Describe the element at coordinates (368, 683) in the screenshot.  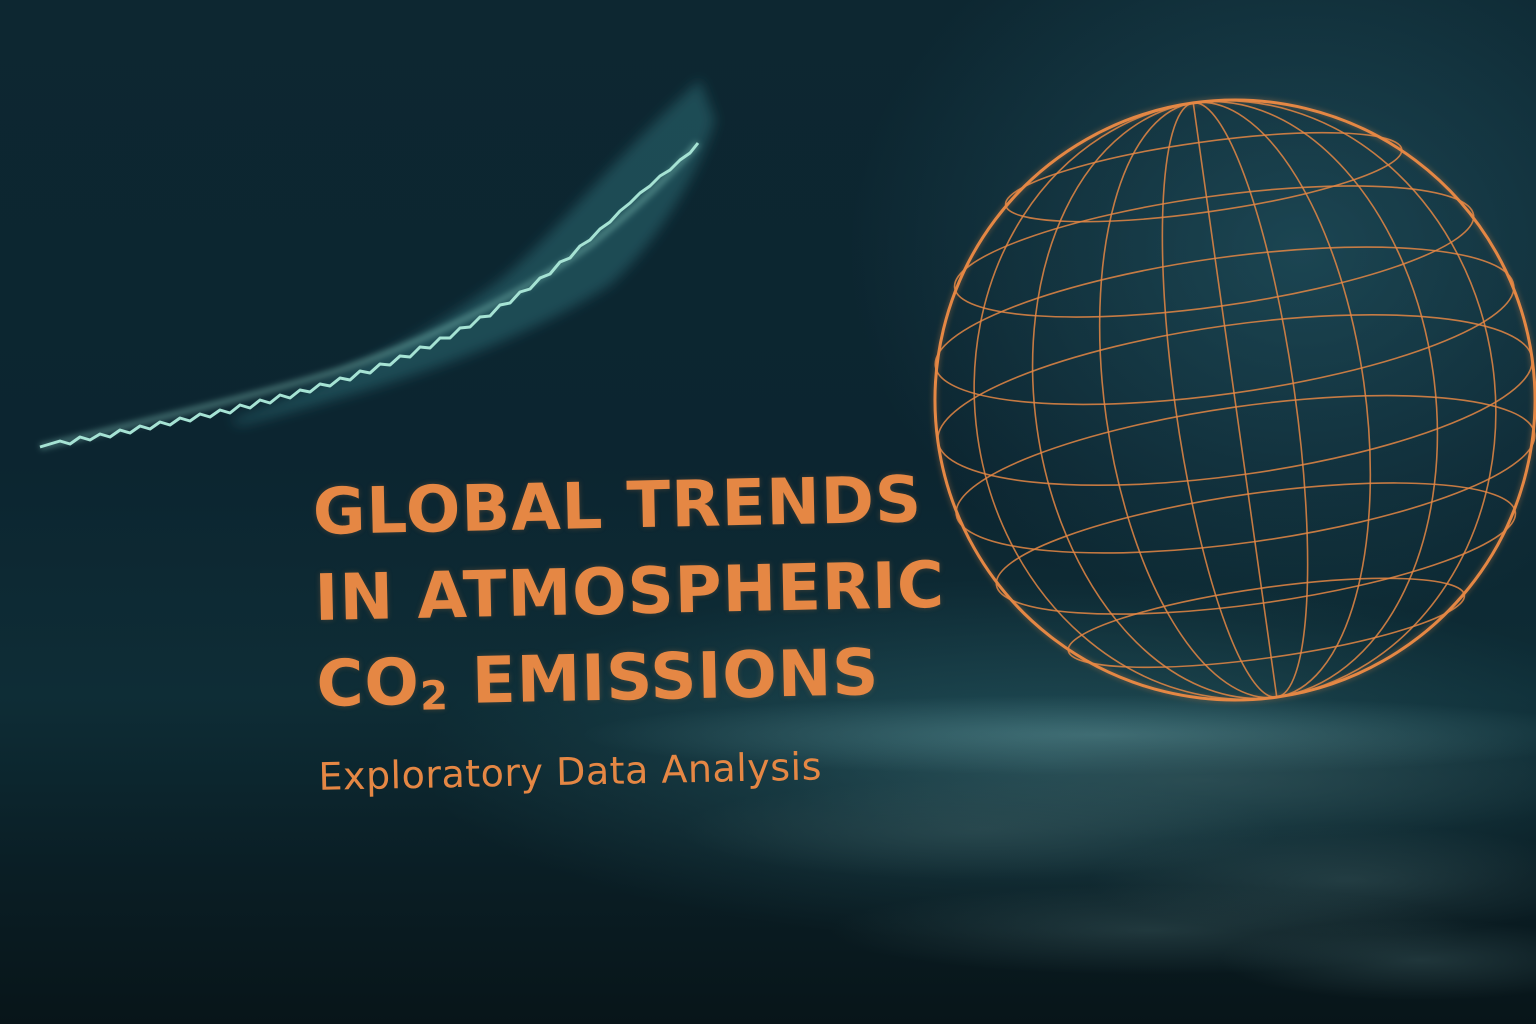
I see `title-co: CO` at that location.